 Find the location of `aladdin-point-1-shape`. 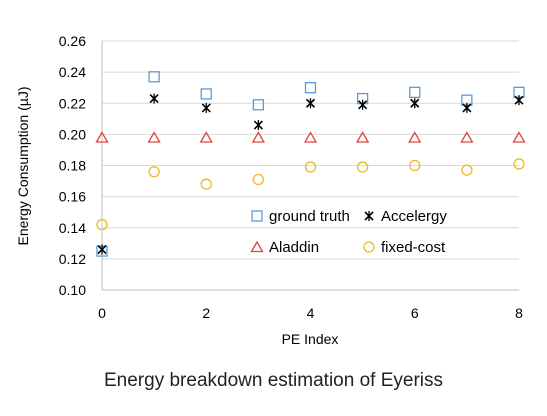

aladdin-point-1-shape is located at coordinates (154, 137).